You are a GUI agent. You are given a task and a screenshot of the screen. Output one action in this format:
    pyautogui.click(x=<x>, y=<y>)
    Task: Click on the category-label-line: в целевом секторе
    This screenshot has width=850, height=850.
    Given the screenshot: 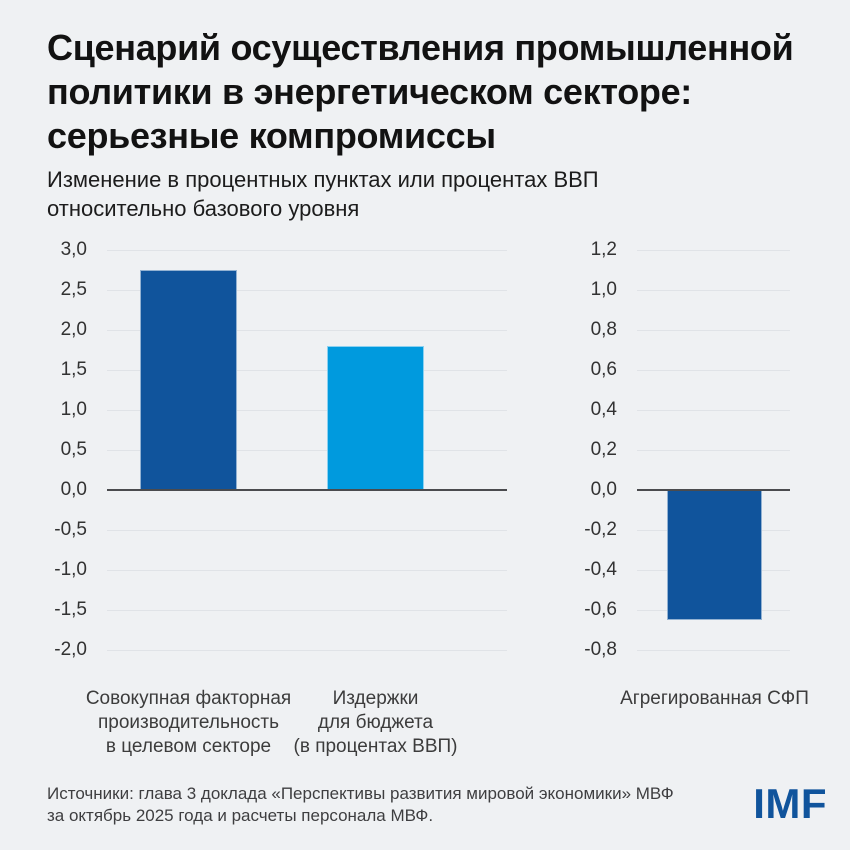 What is the action you would take?
    pyautogui.click(x=188, y=746)
    